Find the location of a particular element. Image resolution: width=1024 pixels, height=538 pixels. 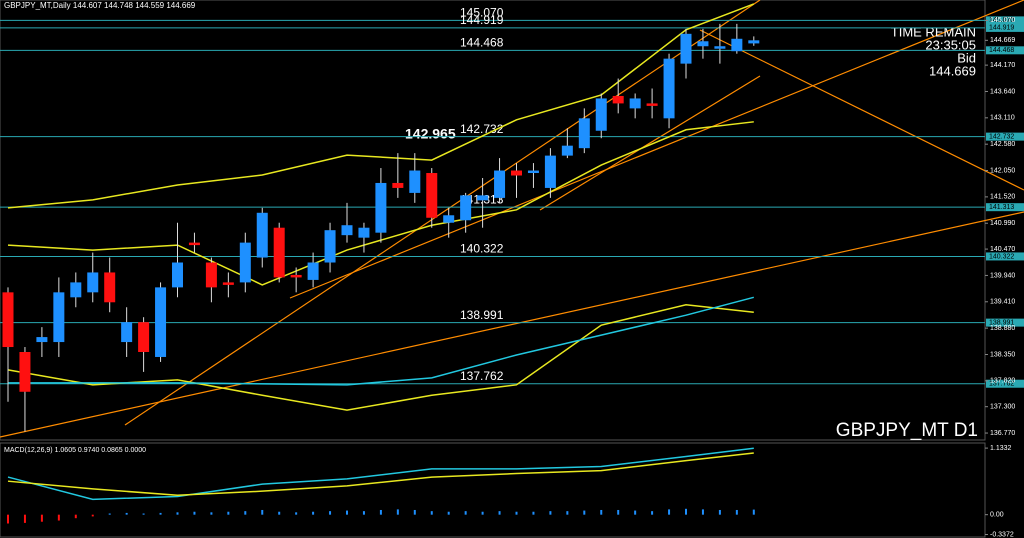

y-tick-label: 144.669 is located at coordinates (1002, 40).